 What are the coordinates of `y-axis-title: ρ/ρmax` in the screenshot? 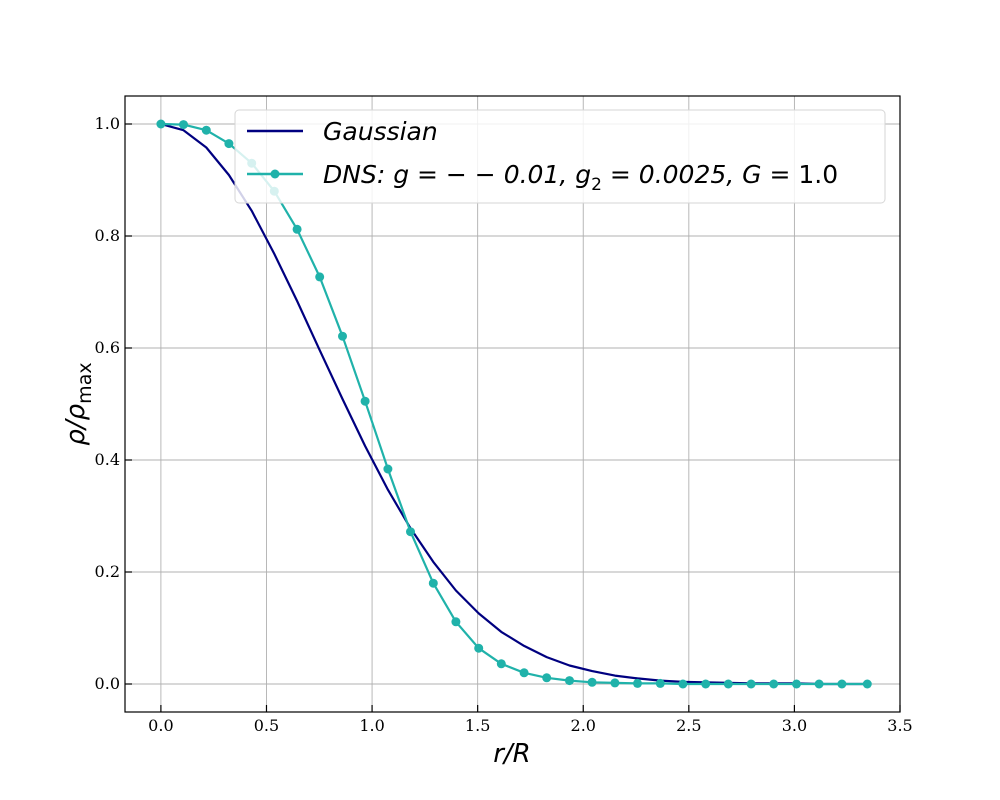 It's located at (78, 403).